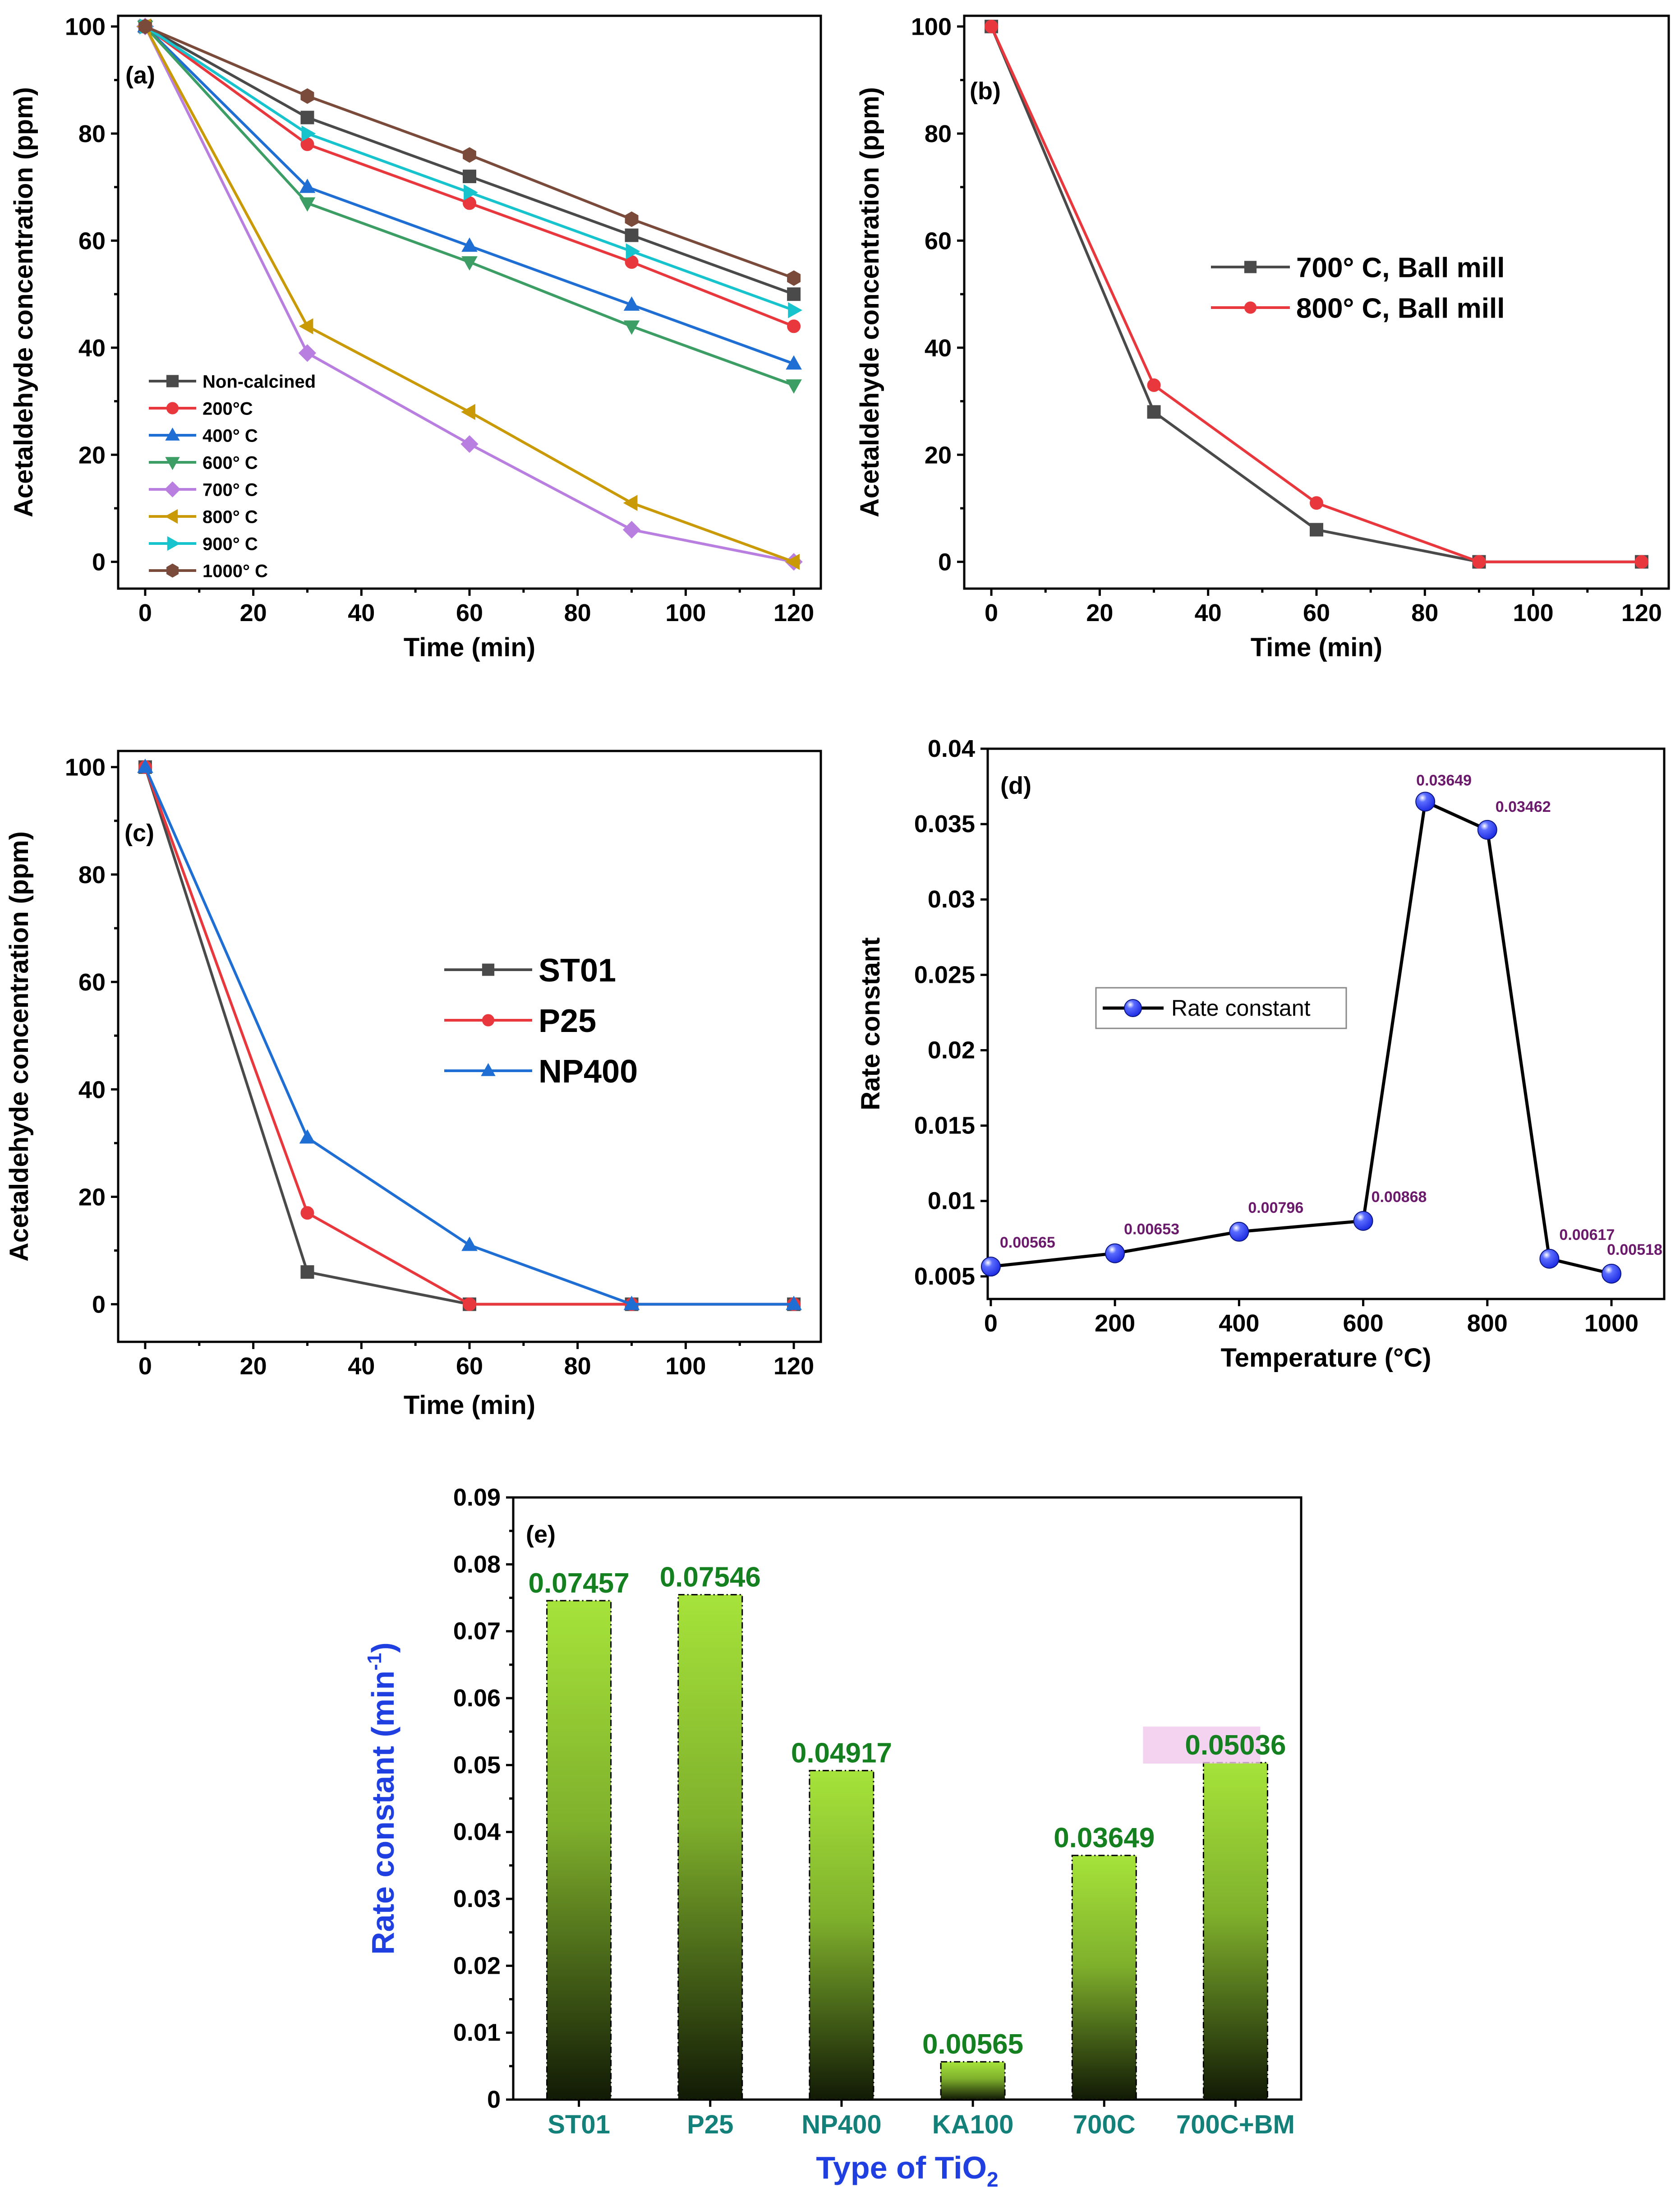  Describe the element at coordinates (1487, 1323) in the screenshot. I see `x-tick-label: 800` at that location.